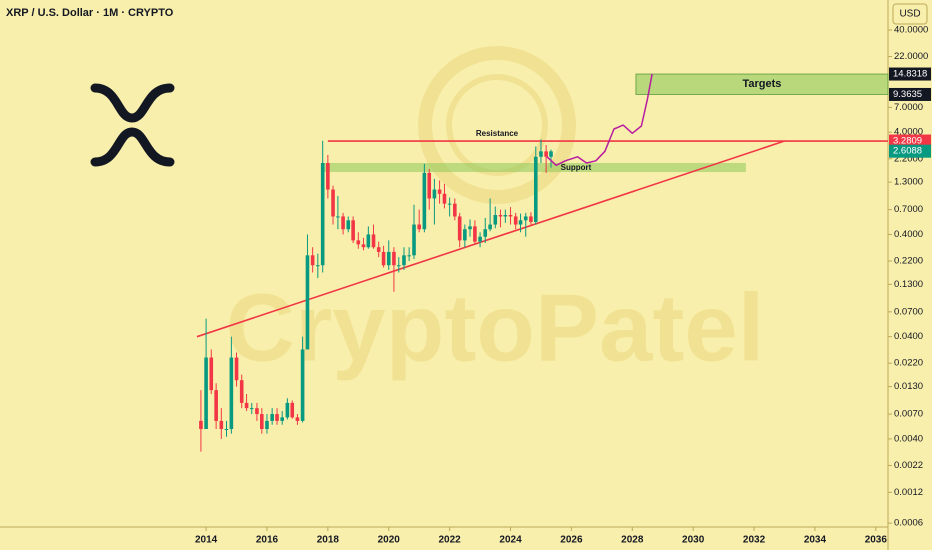 The image size is (932, 550). What do you see at coordinates (908, 107) in the screenshot?
I see `y-tick-label: 7.0000` at bounding box center [908, 107].